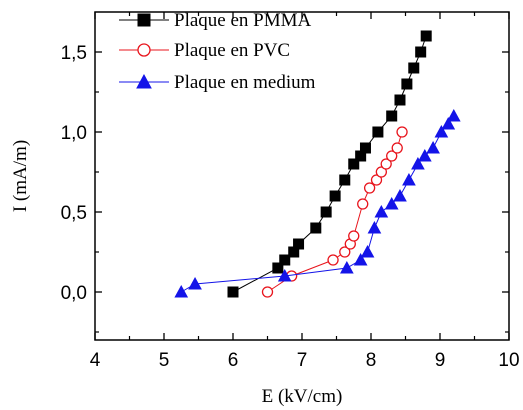 The image size is (523, 410). I want to click on legend-item: Plaque en PVC, so click(204, 50).